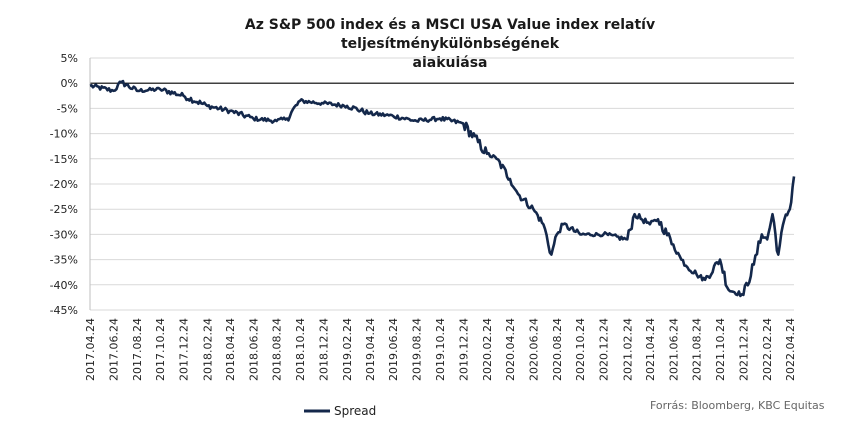  I want to click on y-tick-label: 0%, so click(69, 83).